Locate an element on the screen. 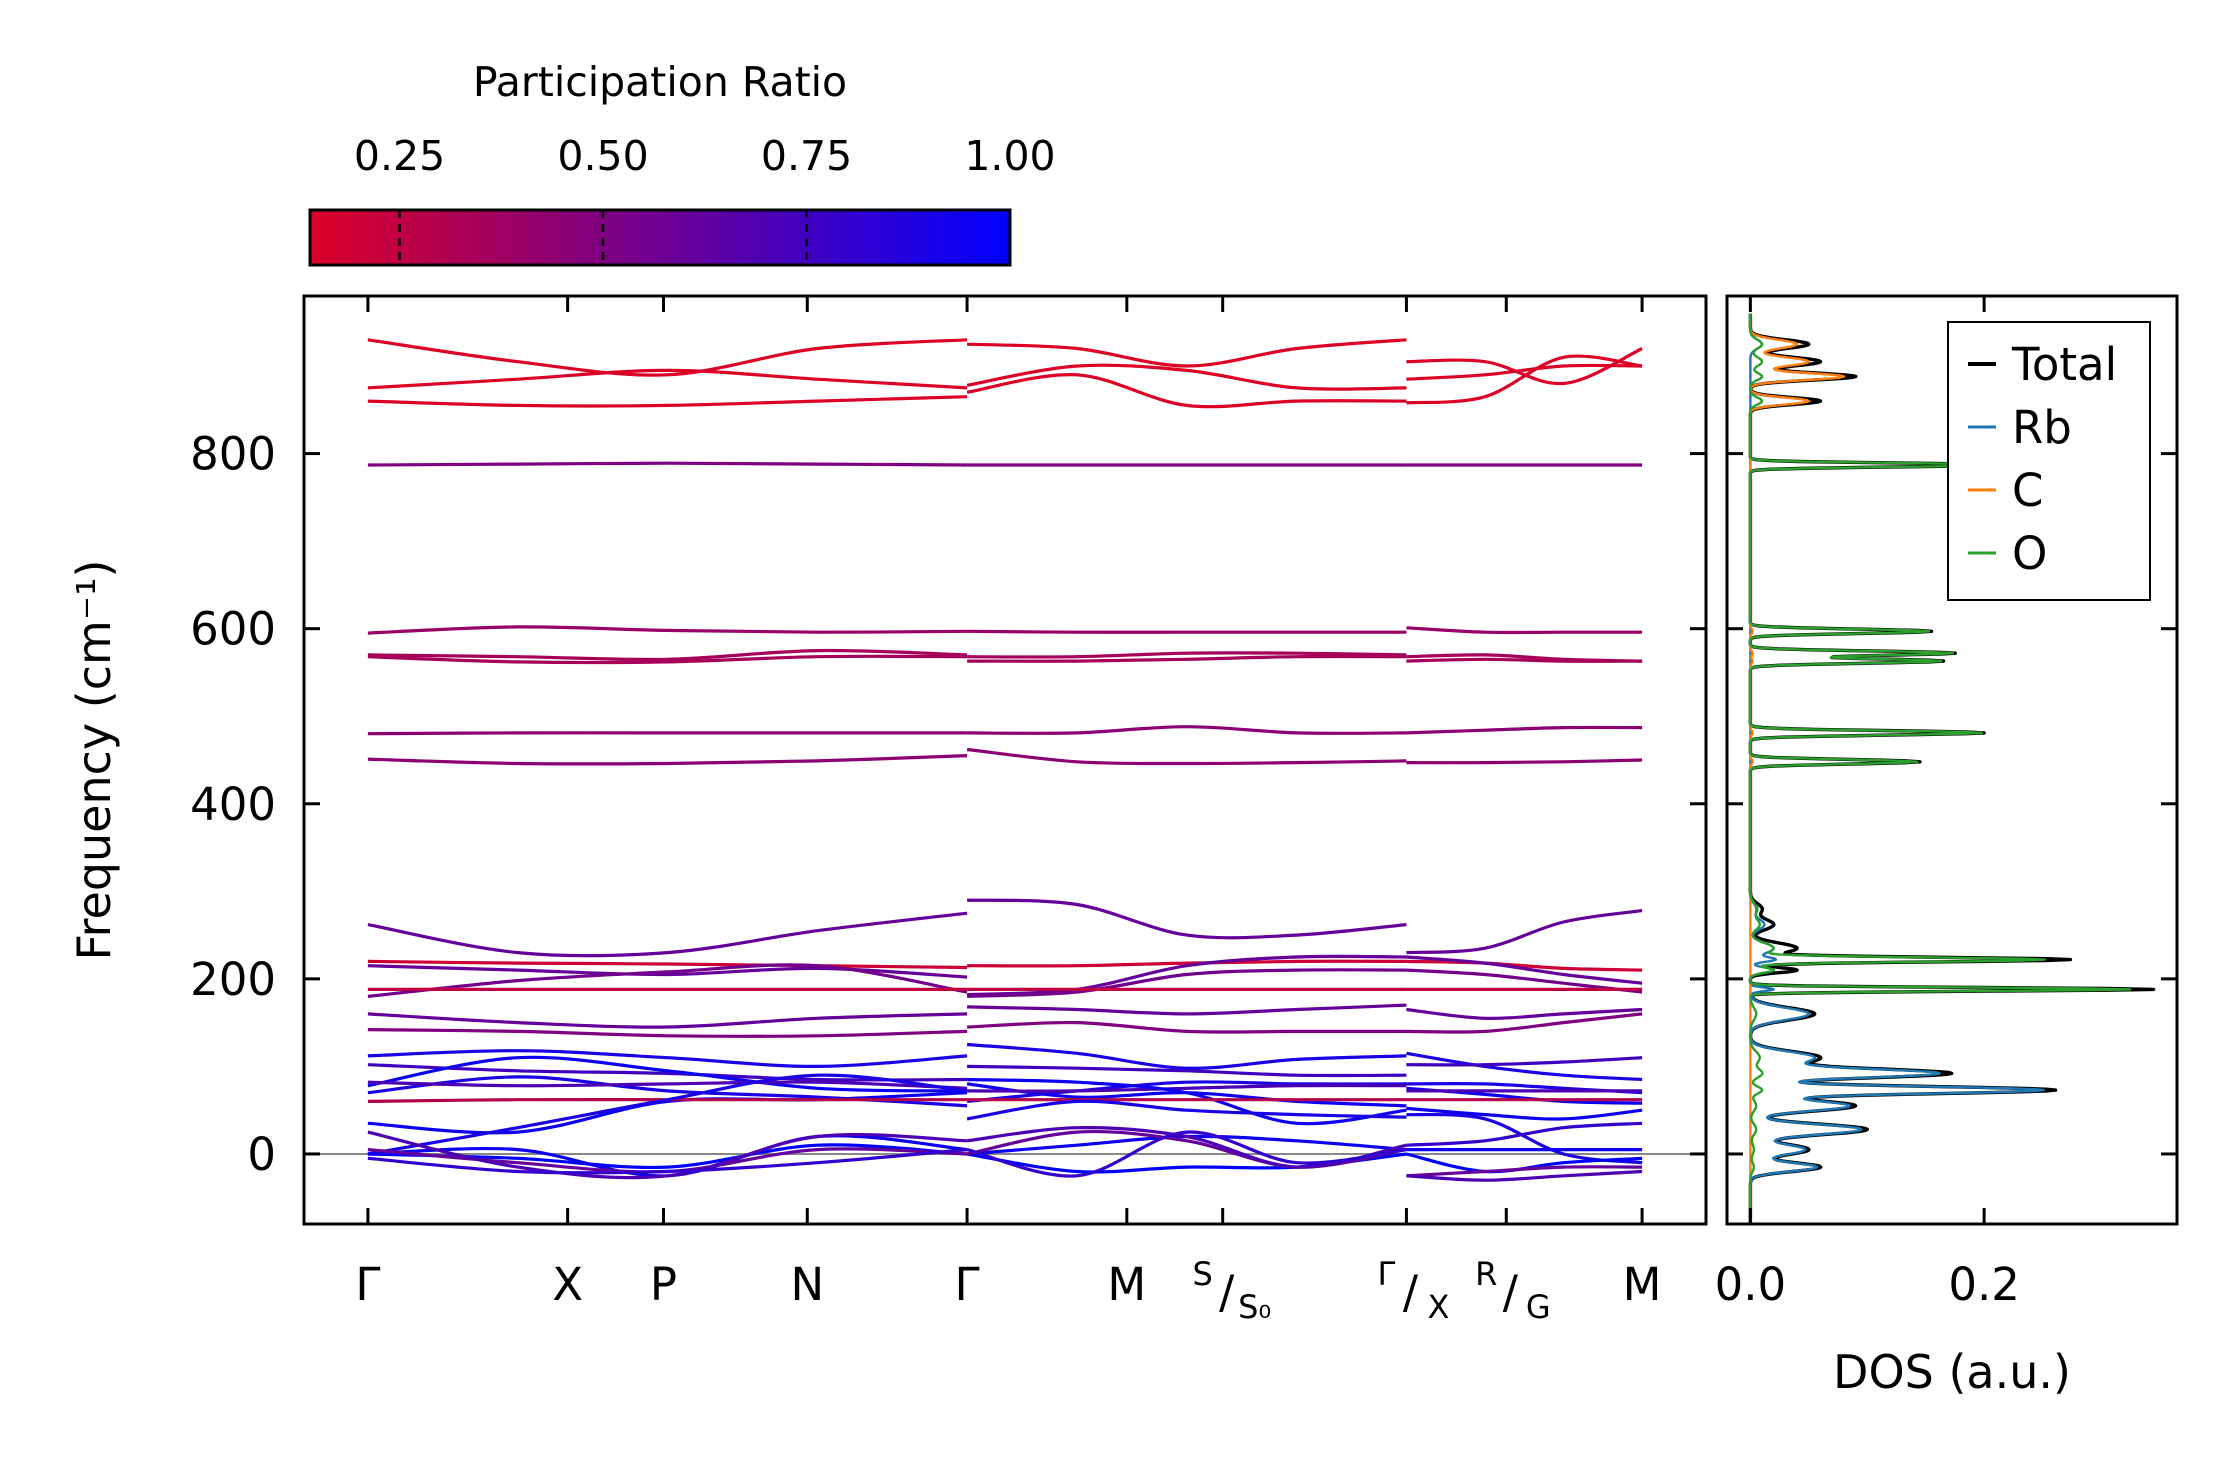  kpoint-label-fraction: R / G is located at coordinates (1513, 1290).